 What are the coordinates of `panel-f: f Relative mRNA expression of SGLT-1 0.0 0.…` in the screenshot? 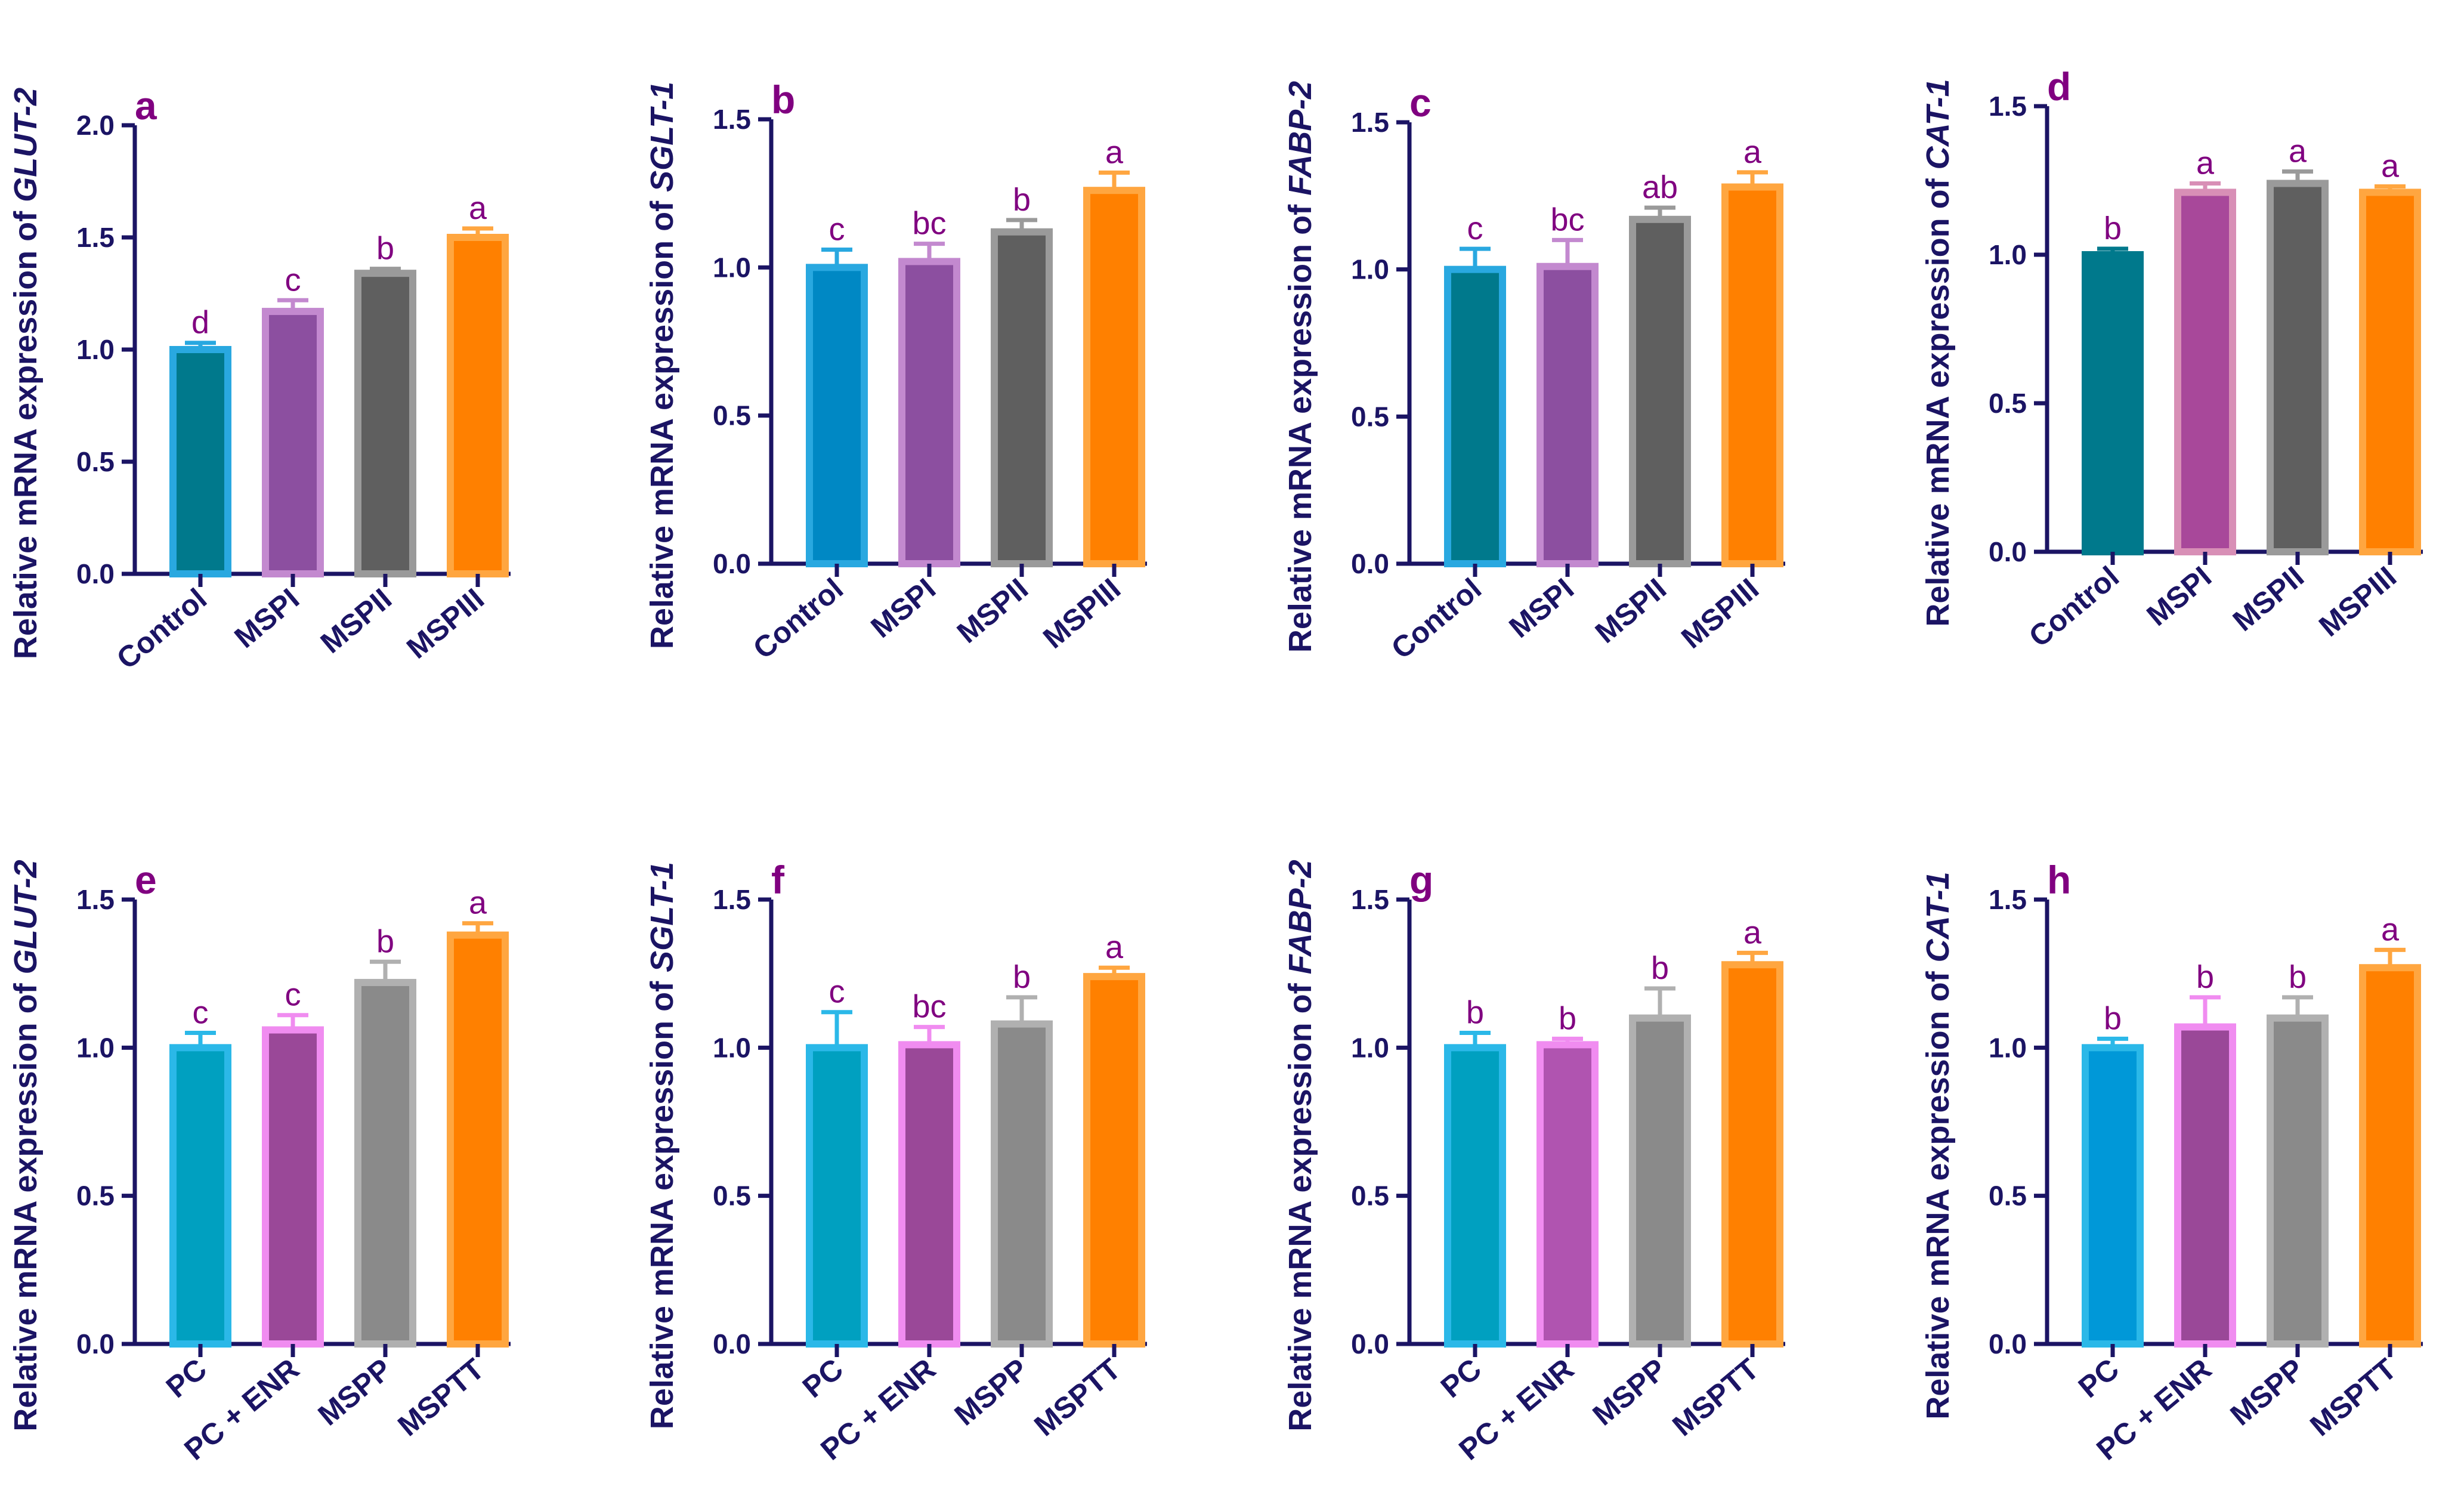 It's located at (895, 1162).